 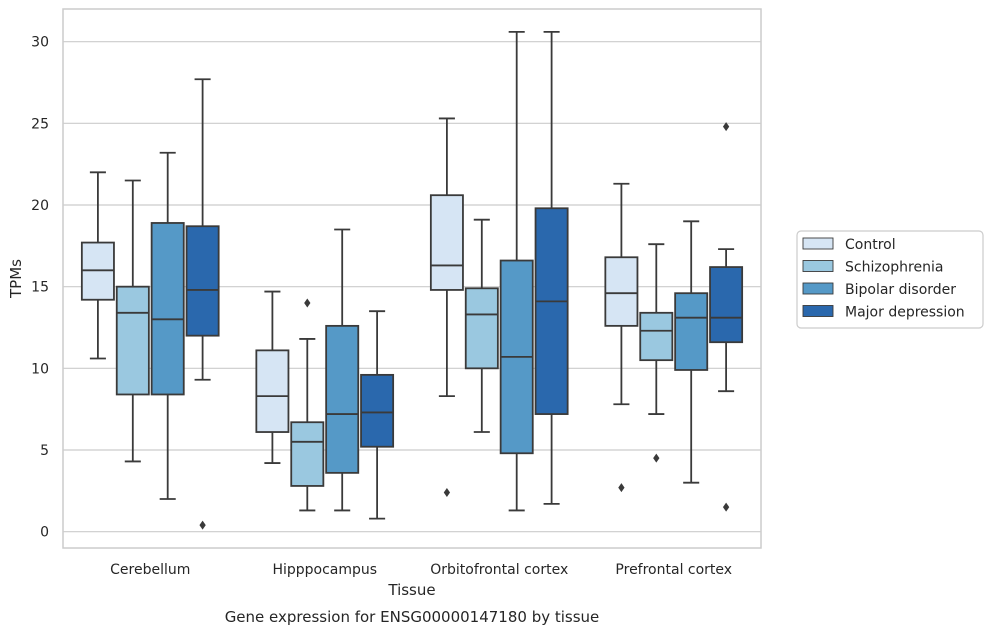 I want to click on y-tick-labels: 0 5 10 15 20 25 30, so click(x=40, y=288).